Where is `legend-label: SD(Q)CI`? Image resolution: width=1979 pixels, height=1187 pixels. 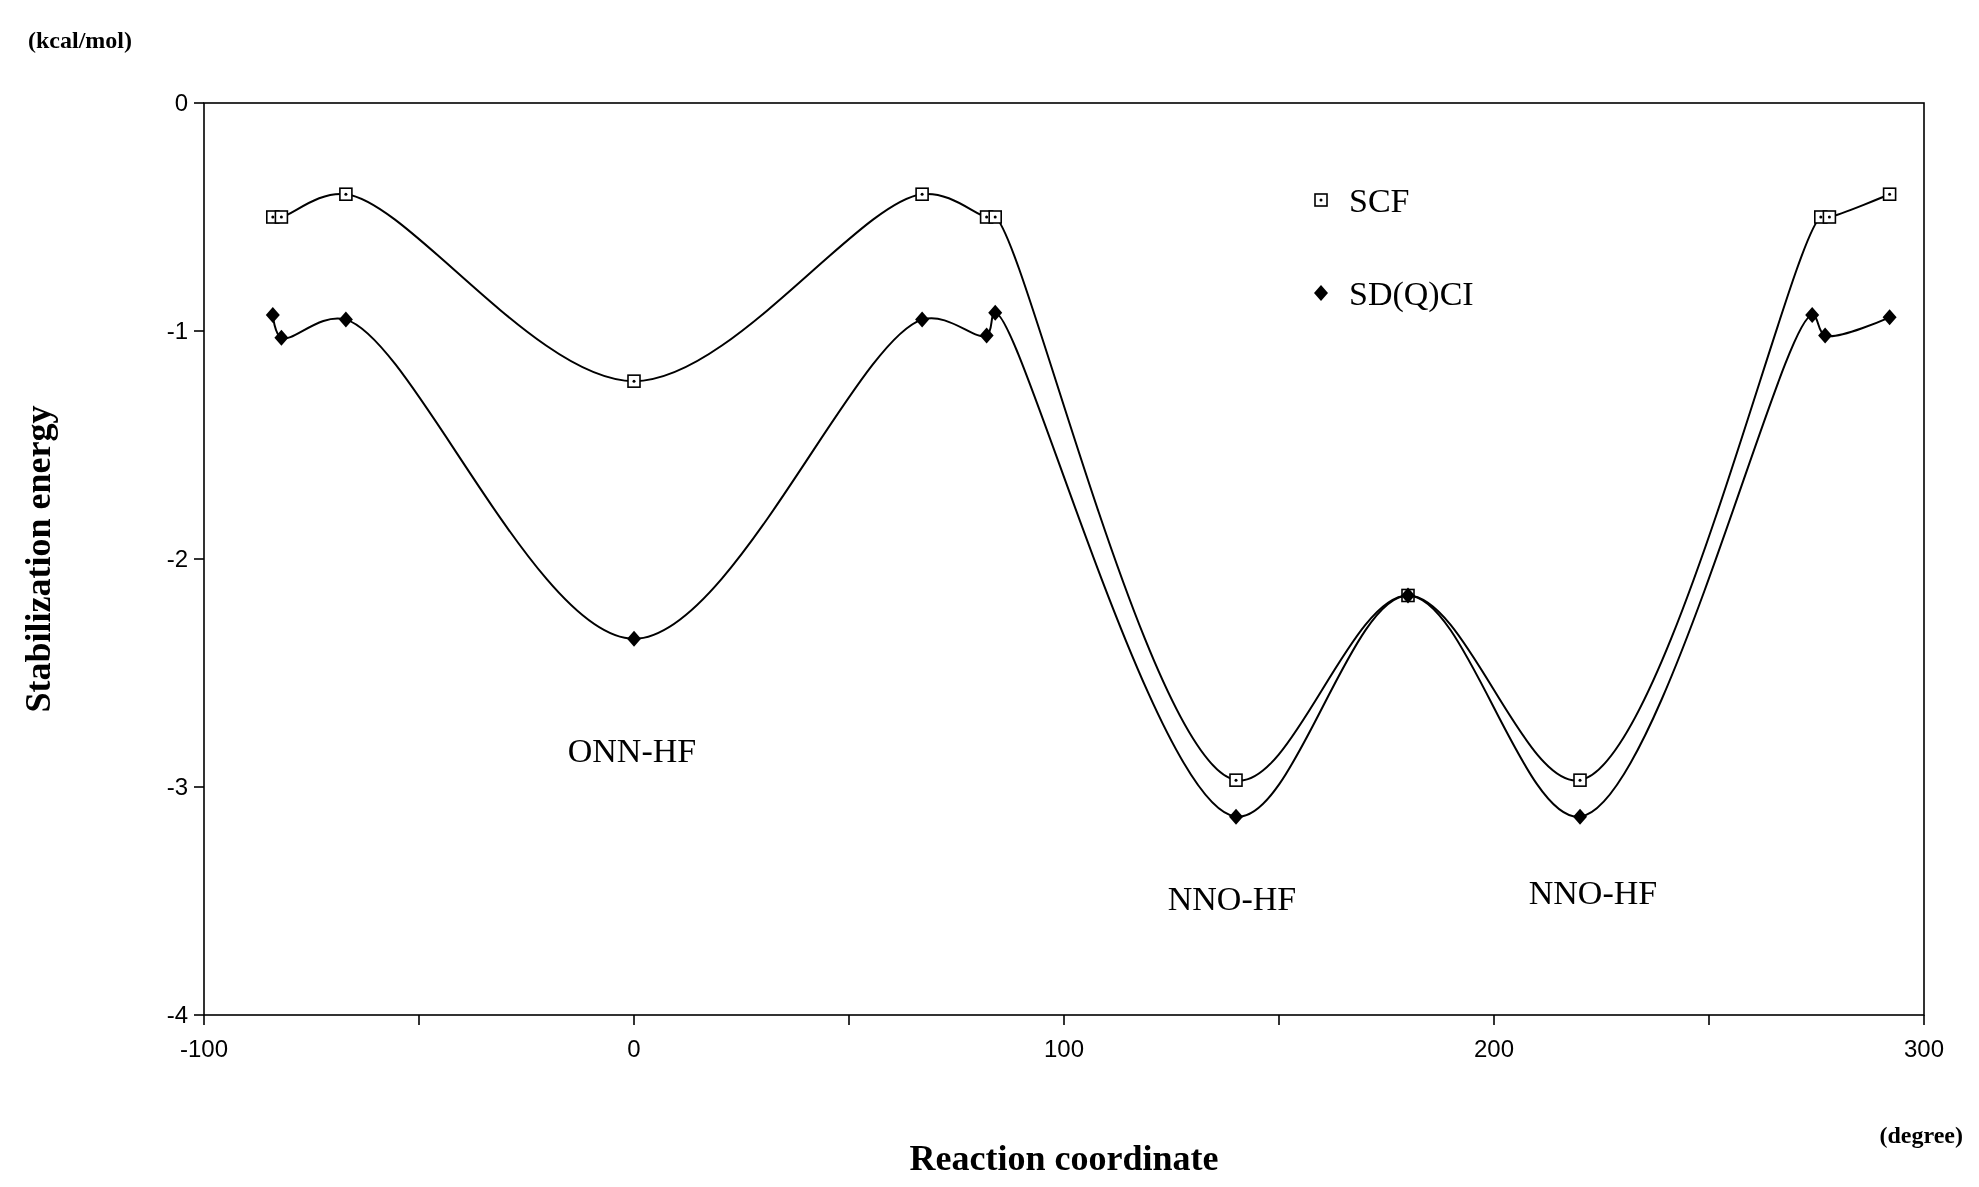 legend-label: SD(Q)CI is located at coordinates (1411, 293).